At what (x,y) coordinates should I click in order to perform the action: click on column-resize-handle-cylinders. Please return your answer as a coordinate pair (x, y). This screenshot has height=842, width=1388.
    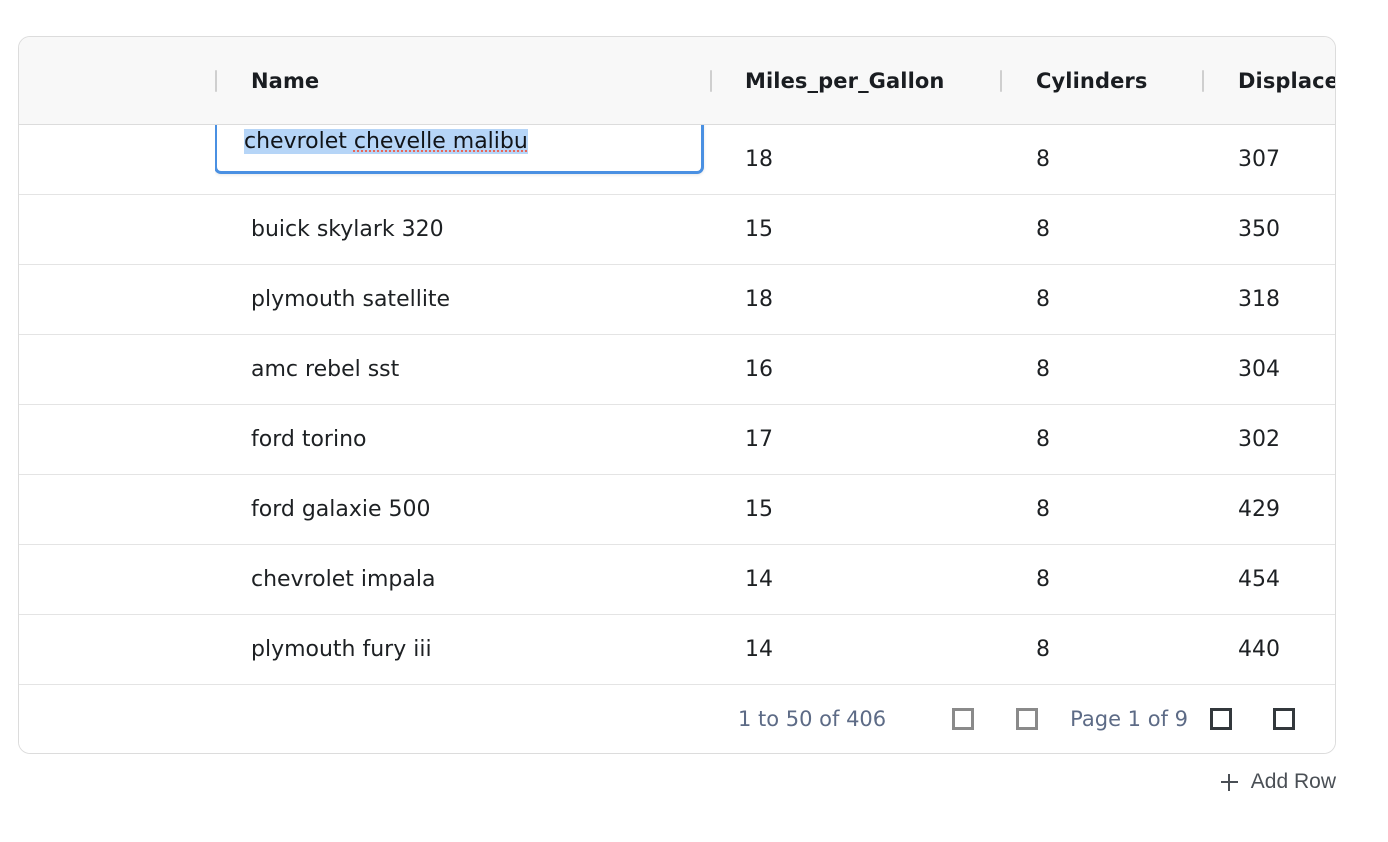
    Looking at the image, I should click on (1001, 80).